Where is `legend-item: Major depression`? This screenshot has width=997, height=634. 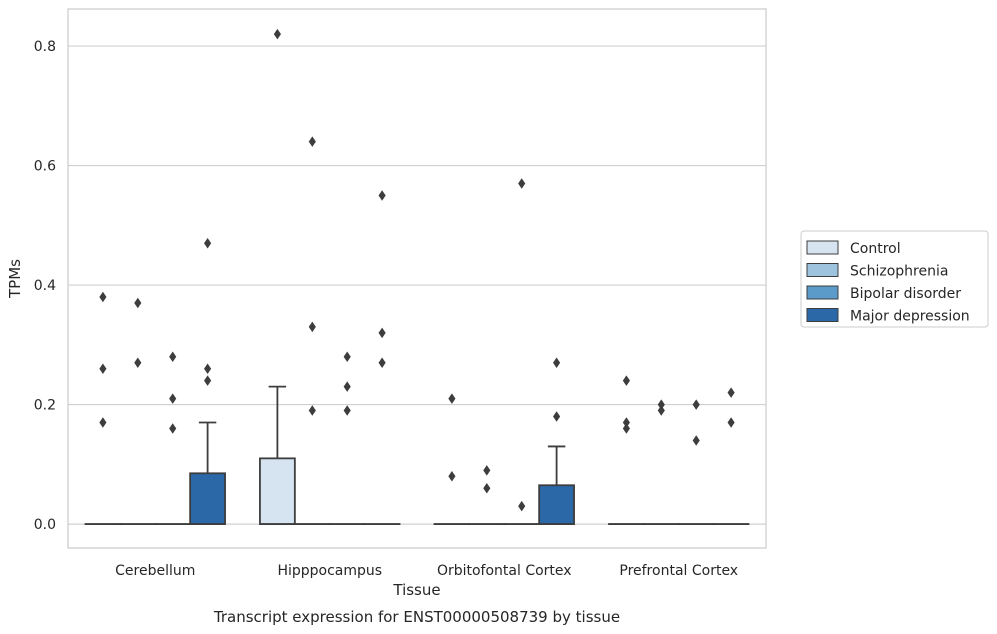 legend-item: Major depression is located at coordinates (888, 316).